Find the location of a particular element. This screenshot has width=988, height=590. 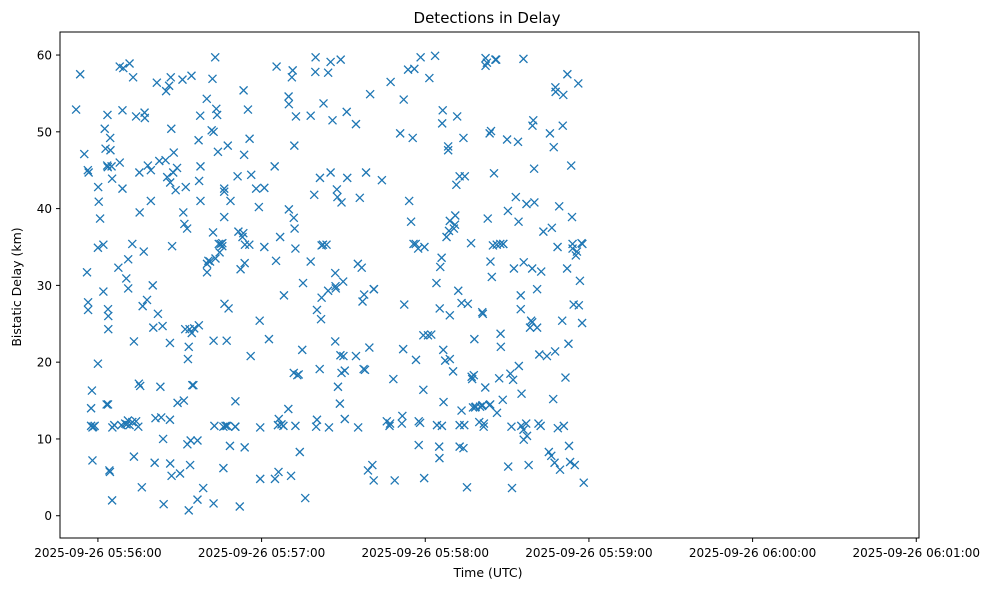

y-axis: 0 10 20 30 40 50 60 is located at coordinates (48, 286).